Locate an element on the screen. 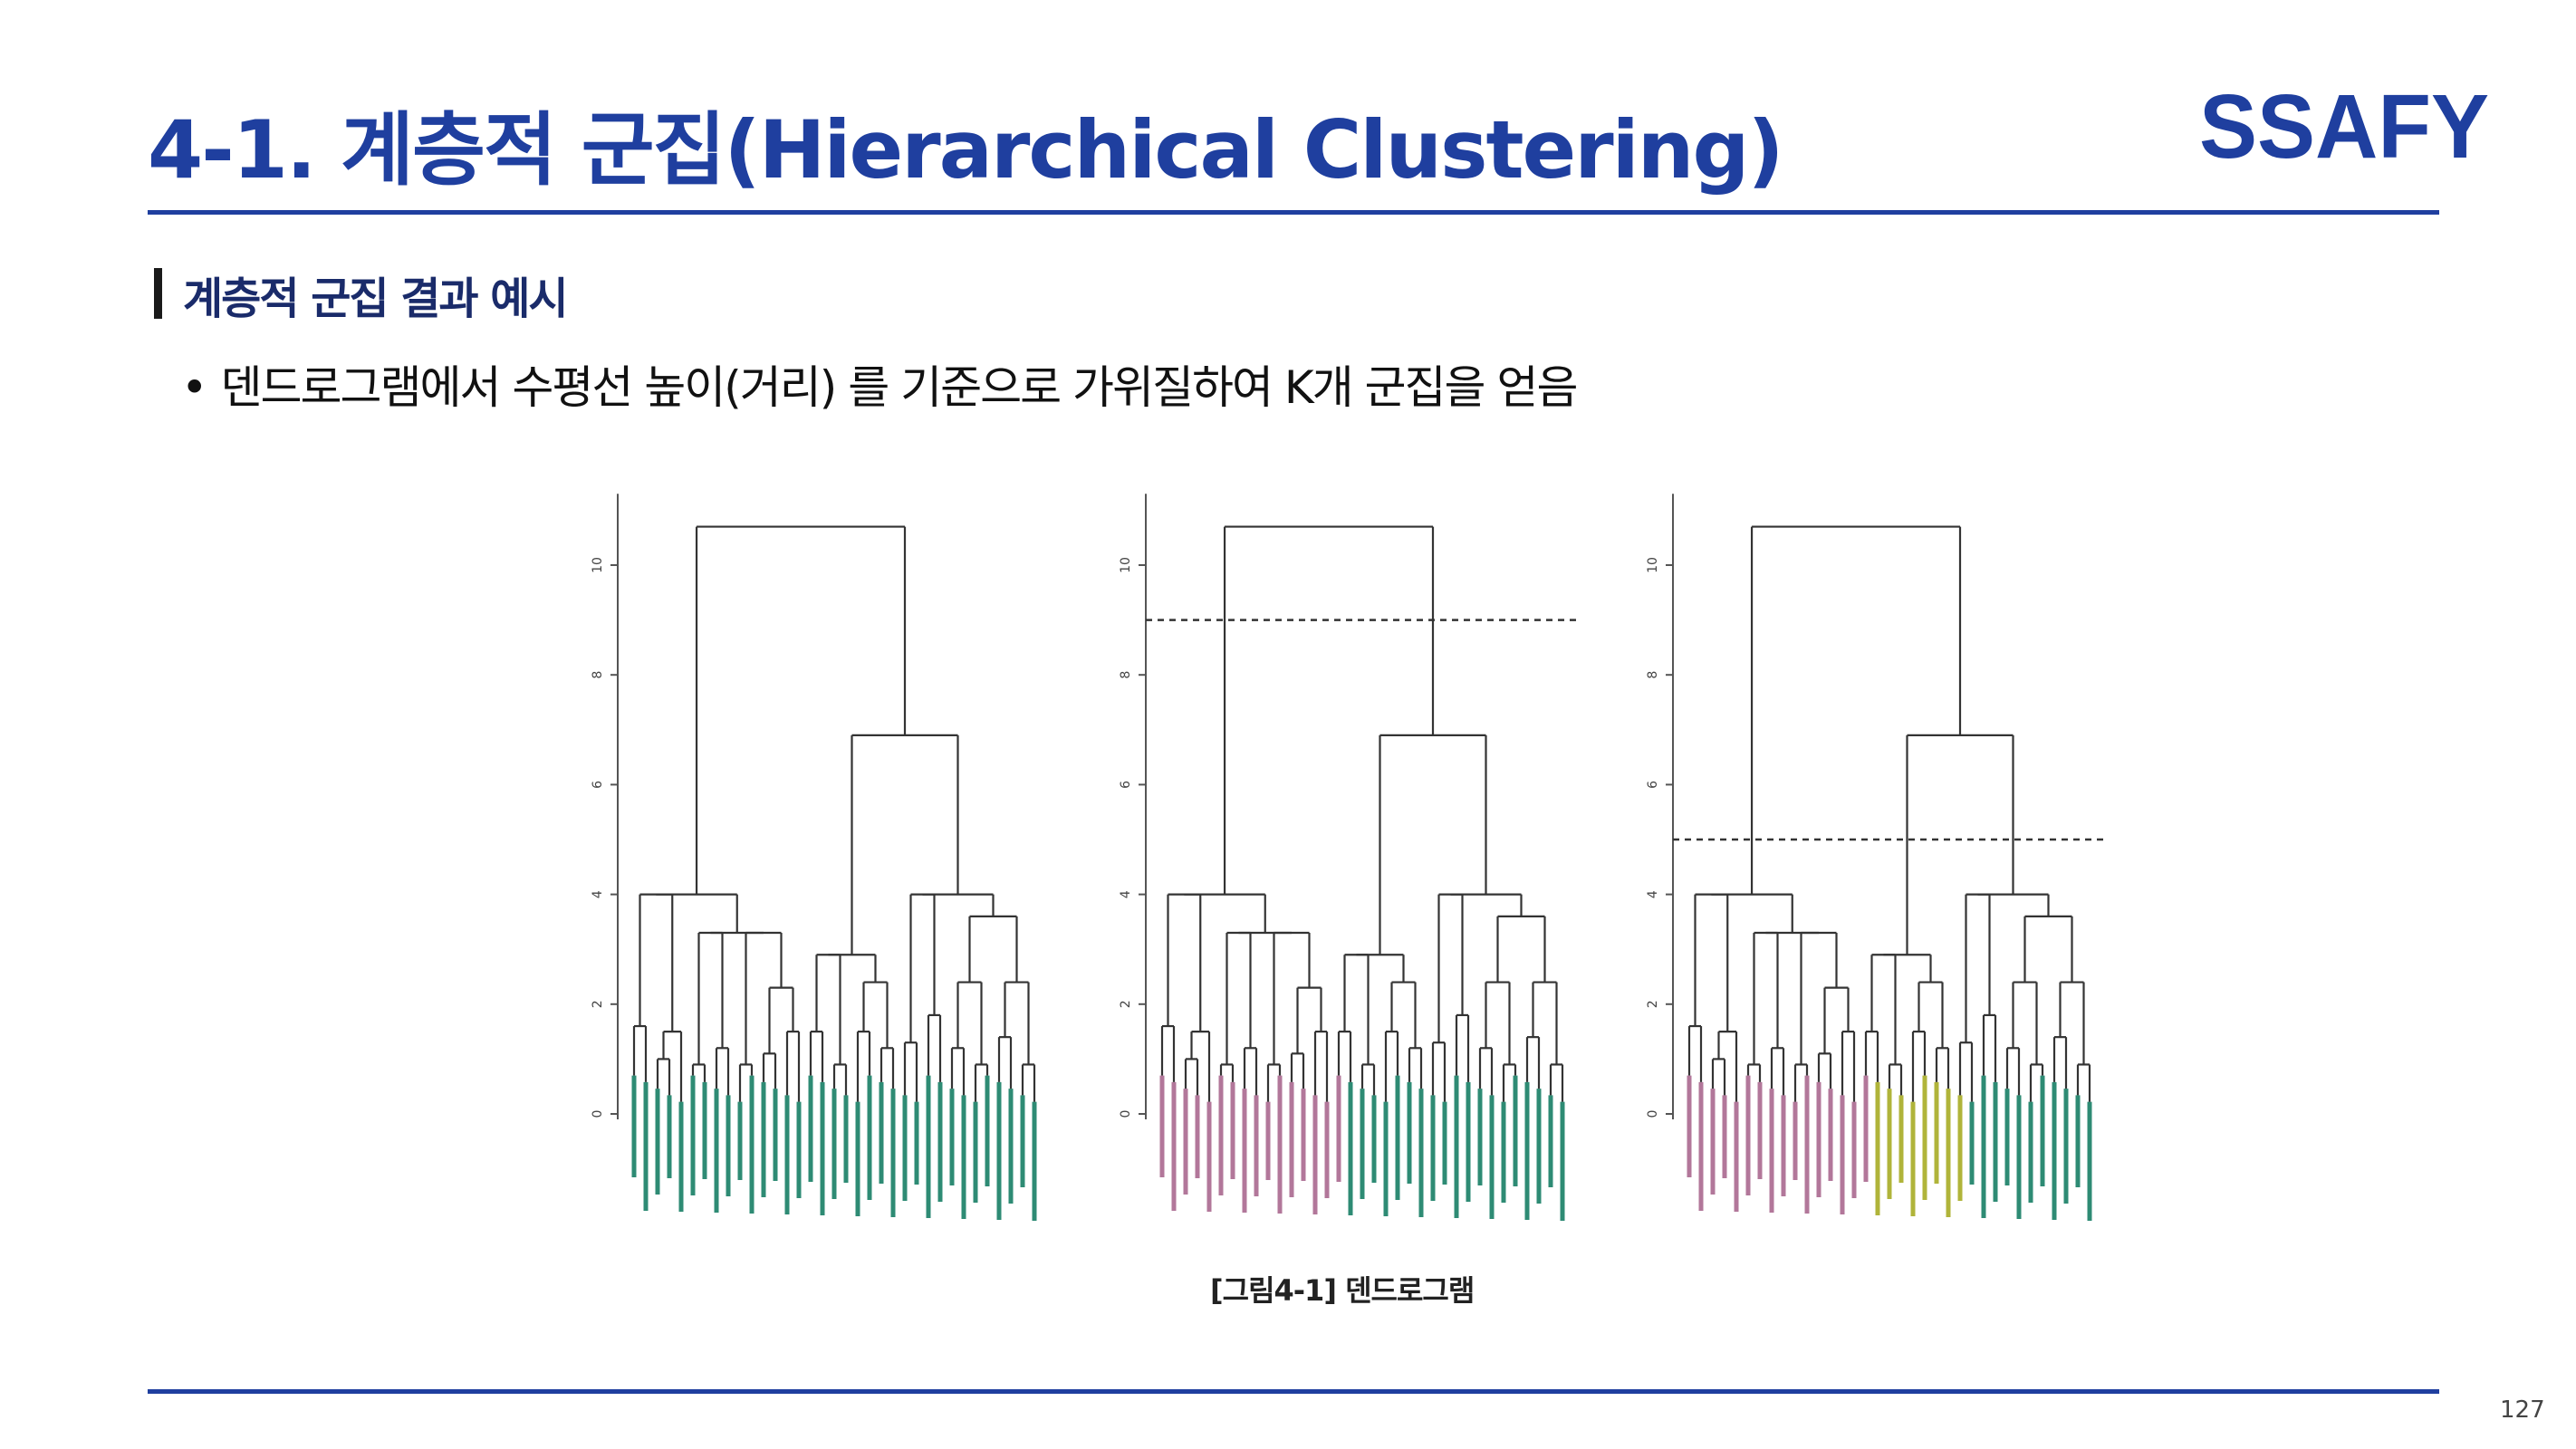 The height and width of the screenshot is (1449, 2576). section-marker is located at coordinates (158, 293).